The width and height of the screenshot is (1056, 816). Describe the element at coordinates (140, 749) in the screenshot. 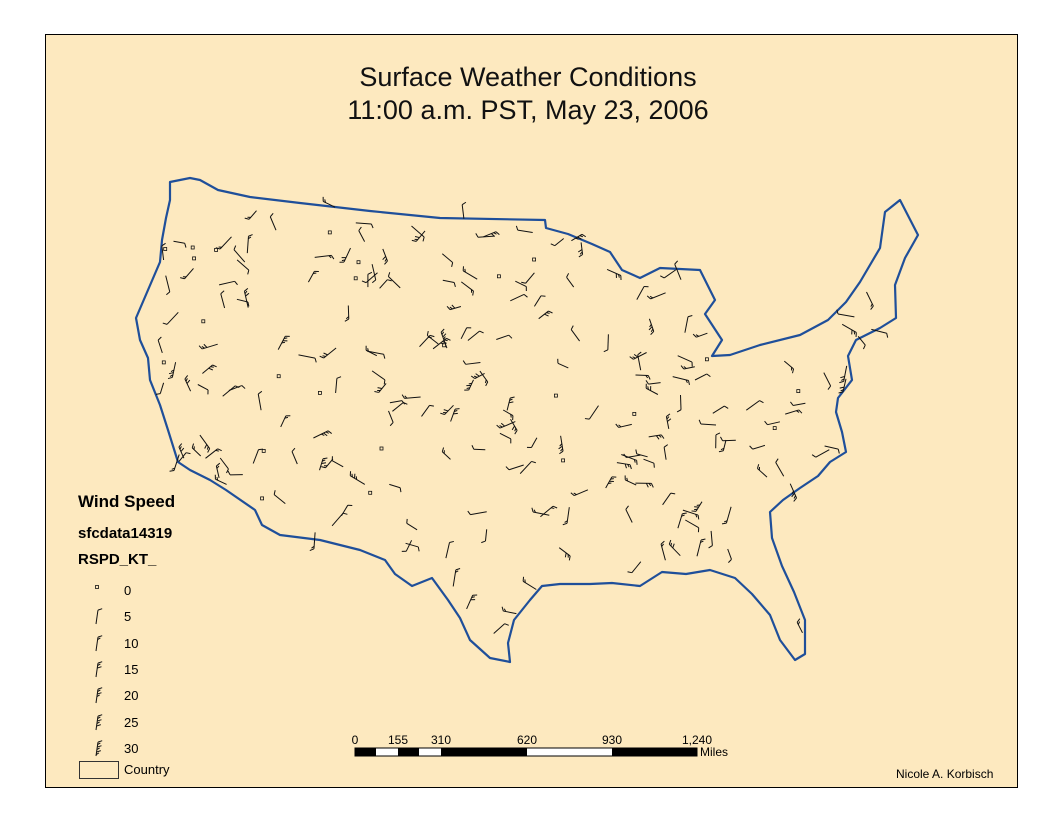

I see `legend-class-30: 30` at that location.